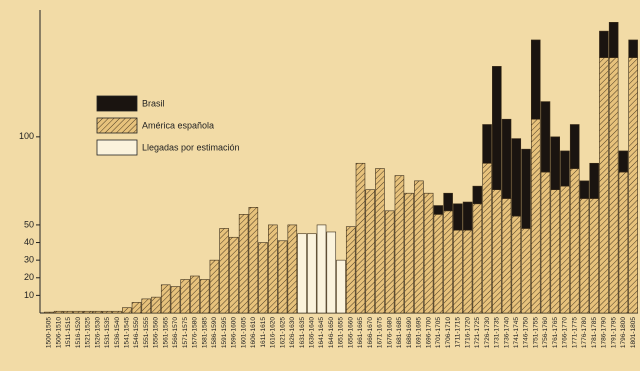 The height and width of the screenshot is (371, 640). Describe the element at coordinates (613, 332) in the screenshot. I see `x-tick-label: 1791-1795` at that location.